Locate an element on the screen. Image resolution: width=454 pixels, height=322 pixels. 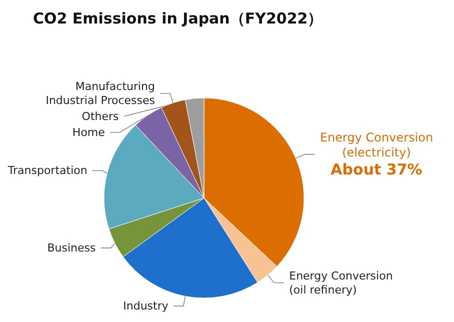
slice-label: Manufacturing Industrial Processes is located at coordinates (101, 93).